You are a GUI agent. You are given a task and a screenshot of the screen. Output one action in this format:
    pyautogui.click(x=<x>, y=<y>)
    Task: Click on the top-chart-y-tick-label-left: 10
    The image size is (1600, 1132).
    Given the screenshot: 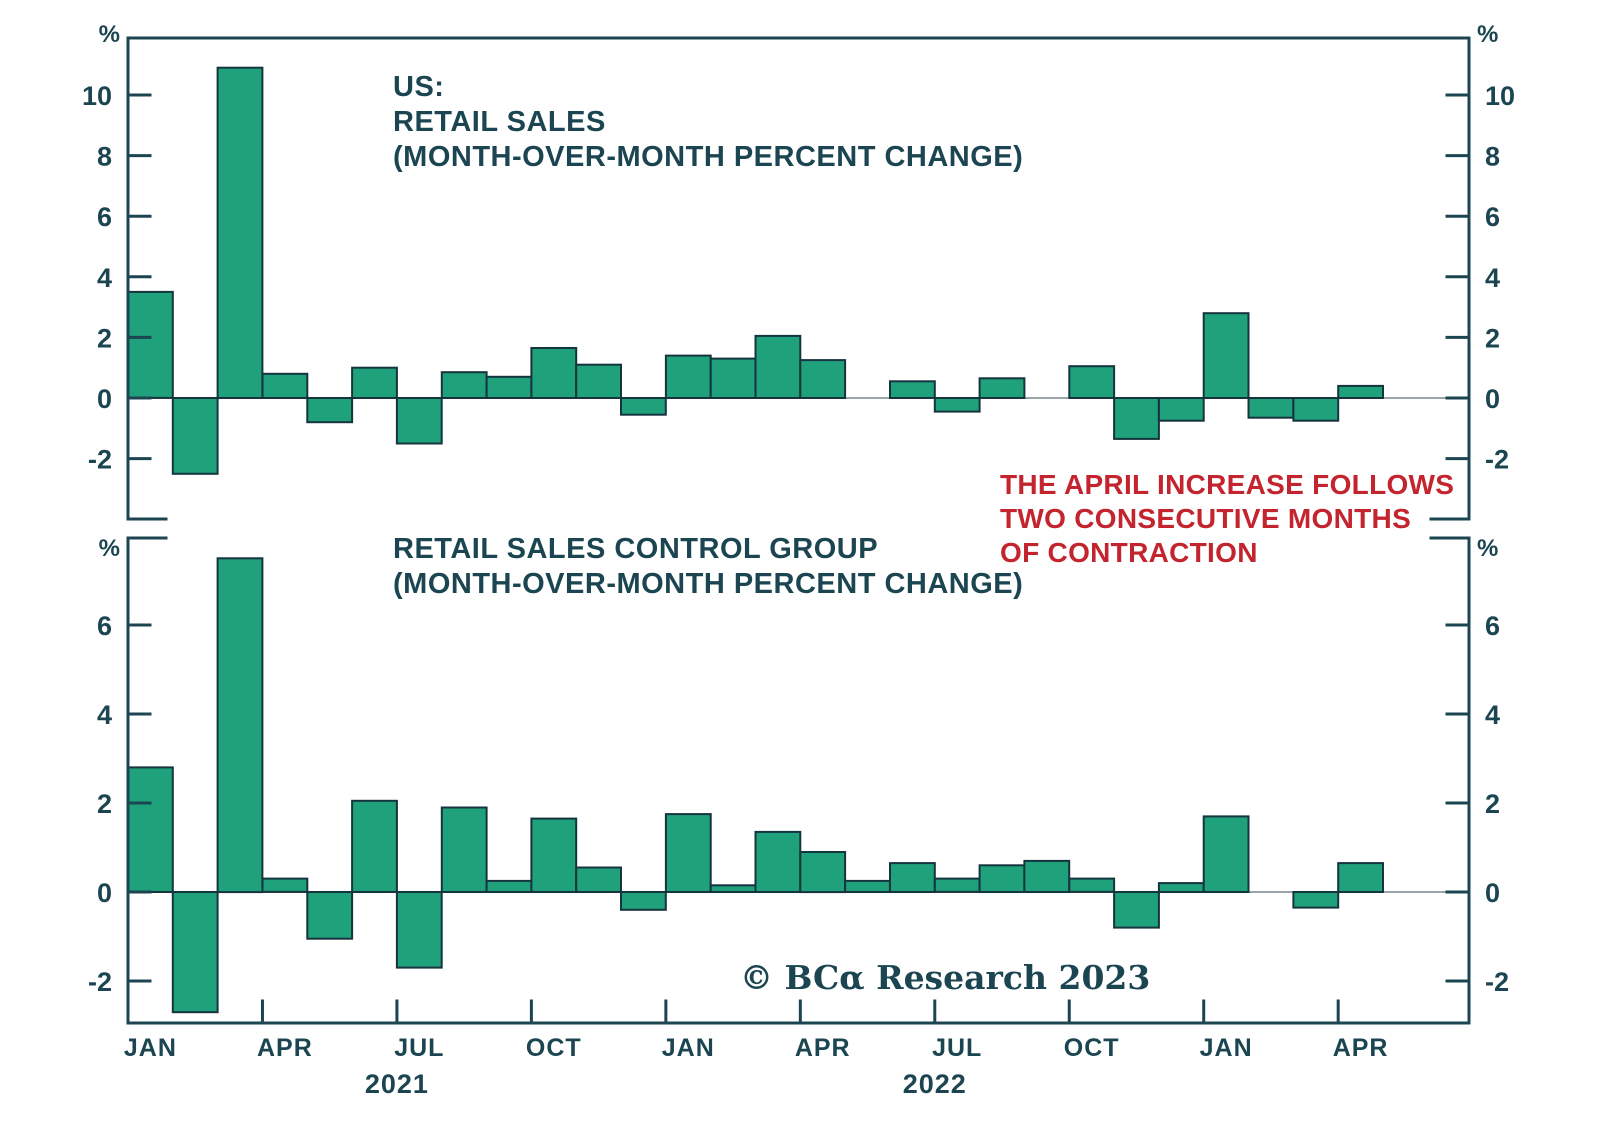 What is the action you would take?
    pyautogui.click(x=97, y=96)
    